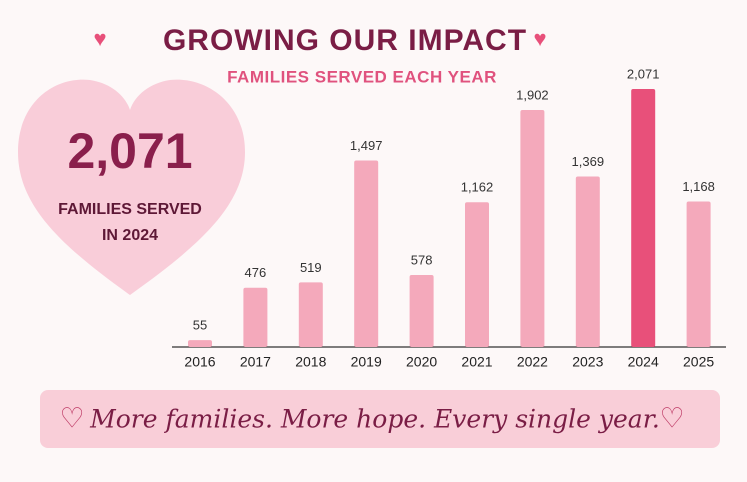  Describe the element at coordinates (130, 209) in the screenshot. I see `callout-label: FAMILIES SERVED` at that location.